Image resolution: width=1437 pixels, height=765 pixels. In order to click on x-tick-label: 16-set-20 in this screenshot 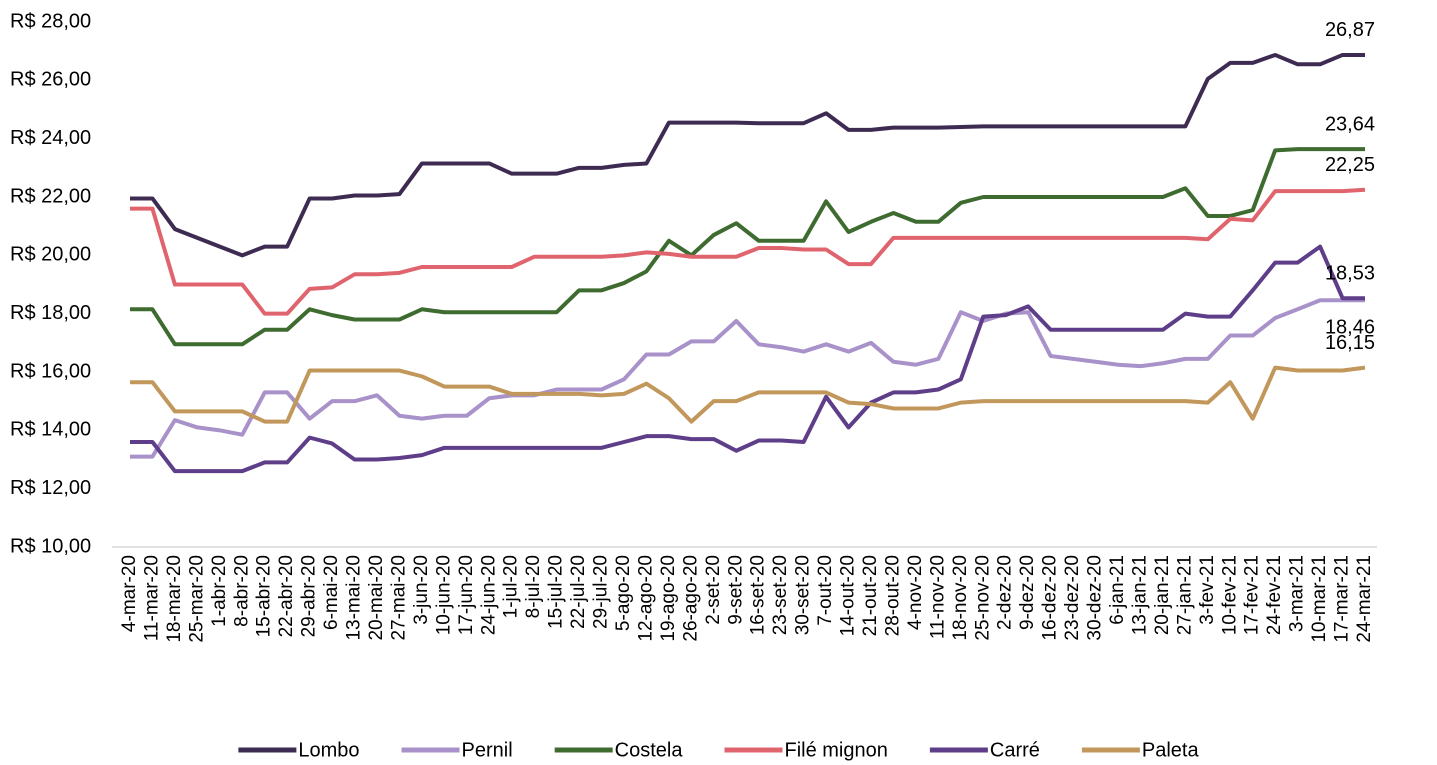, I will do `click(758, 595)`.